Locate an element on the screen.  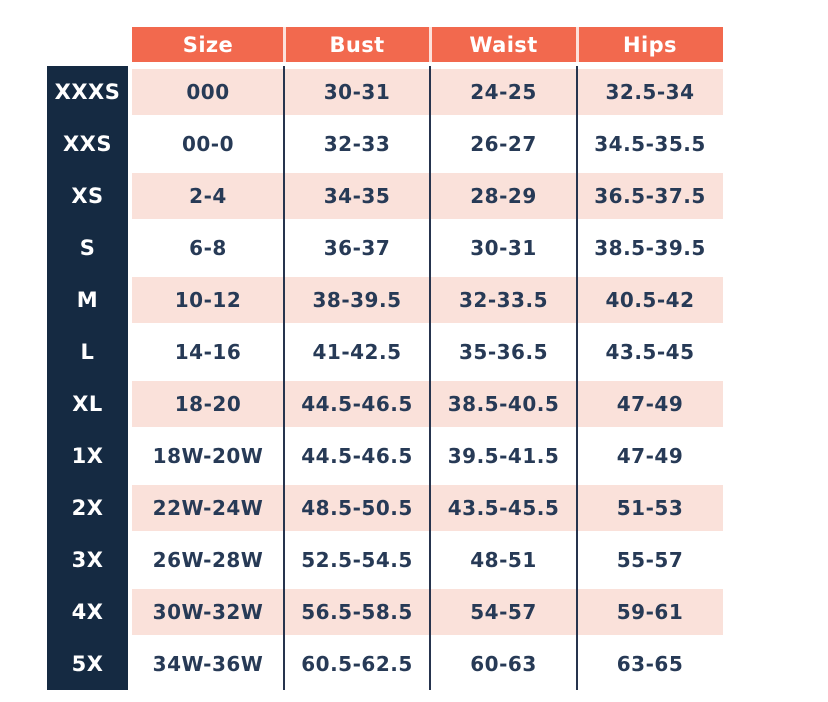
table-row: 00-0 32-33 26-27 34.5-35.5 is located at coordinates (427, 144).